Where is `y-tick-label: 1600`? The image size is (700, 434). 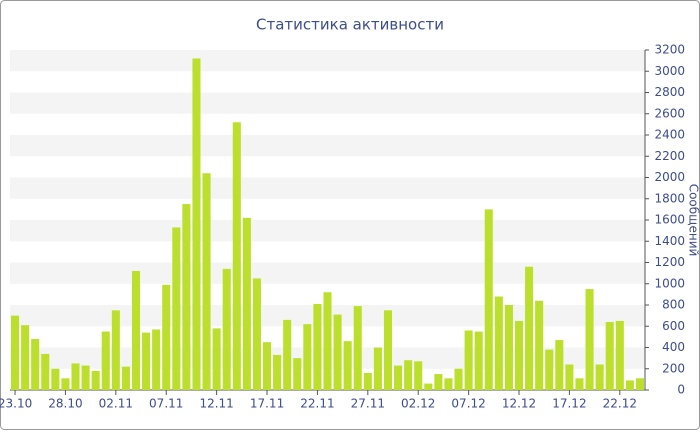 y-tick-label: 1600 is located at coordinates (669, 220).